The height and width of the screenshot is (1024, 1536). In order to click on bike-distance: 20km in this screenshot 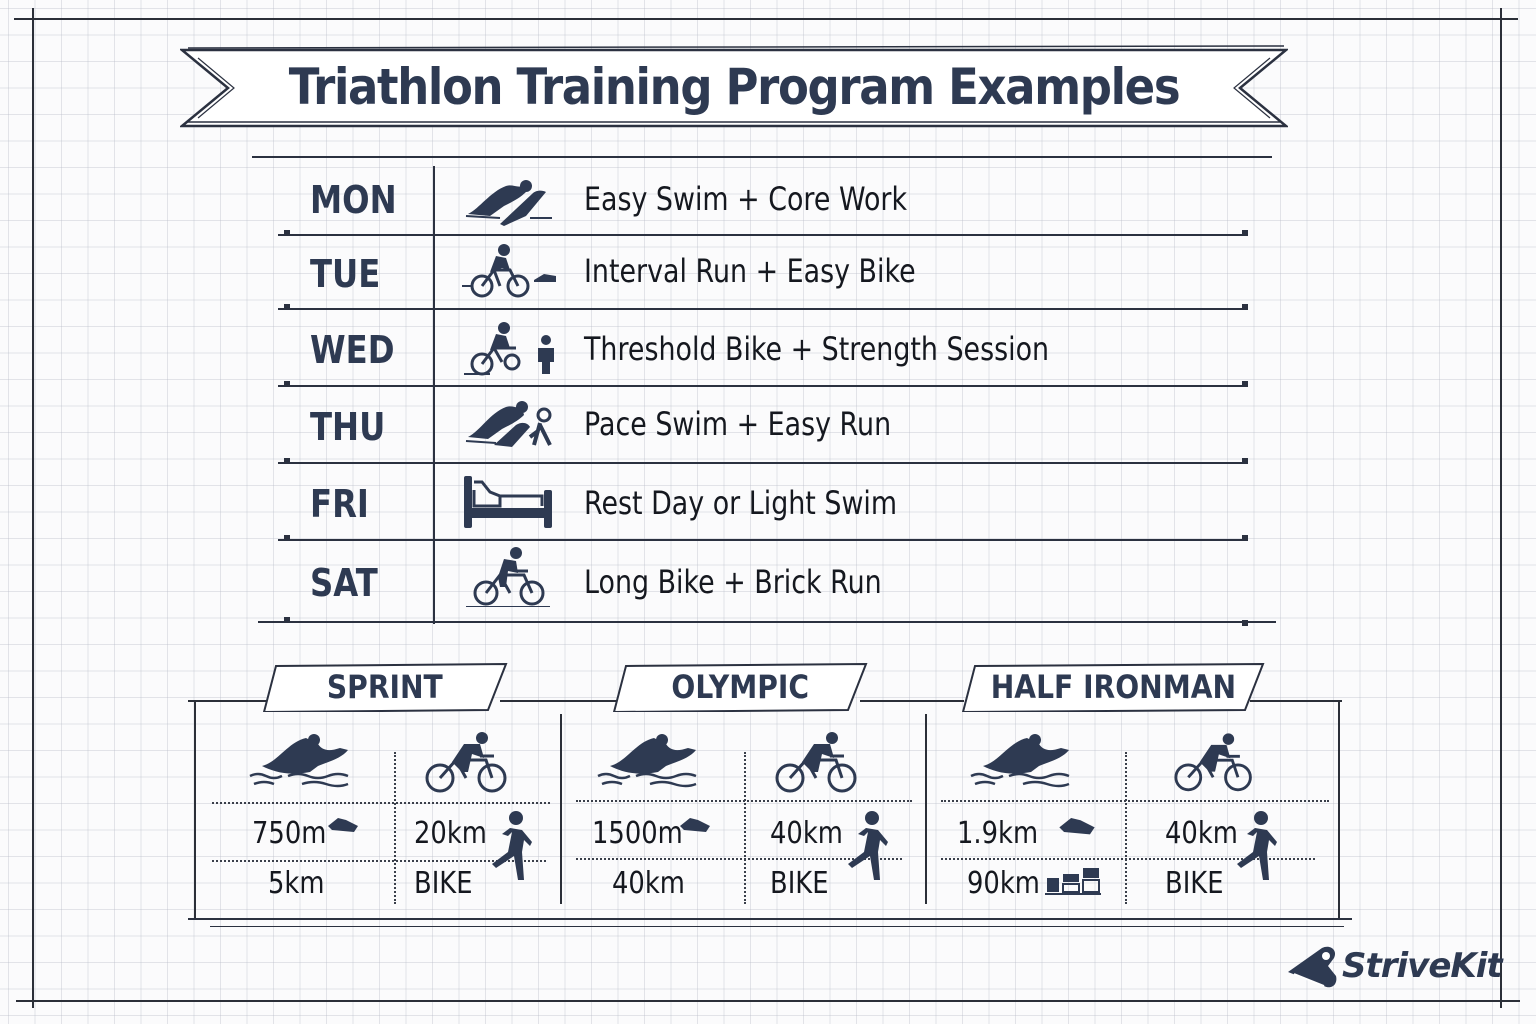, I will do `click(450, 833)`.